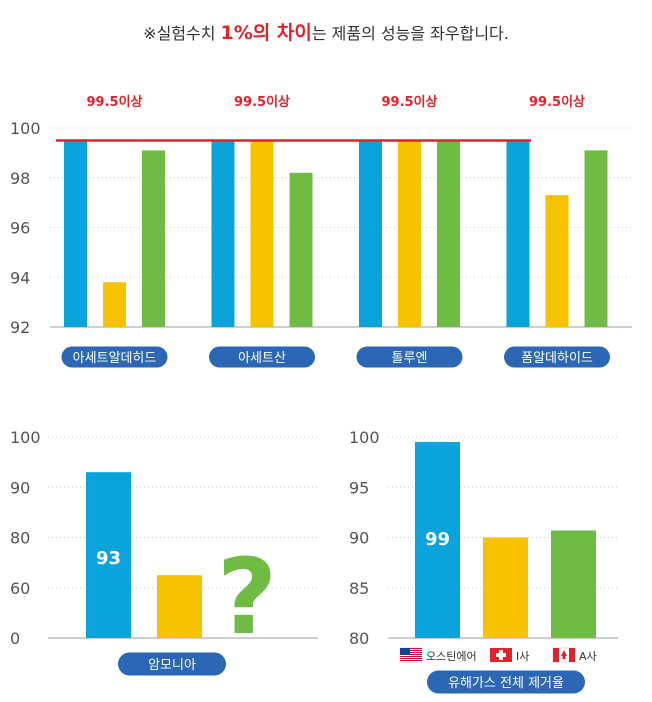 The width and height of the screenshot is (652, 702). I want to click on chart3-title-label-pill, so click(506, 682).